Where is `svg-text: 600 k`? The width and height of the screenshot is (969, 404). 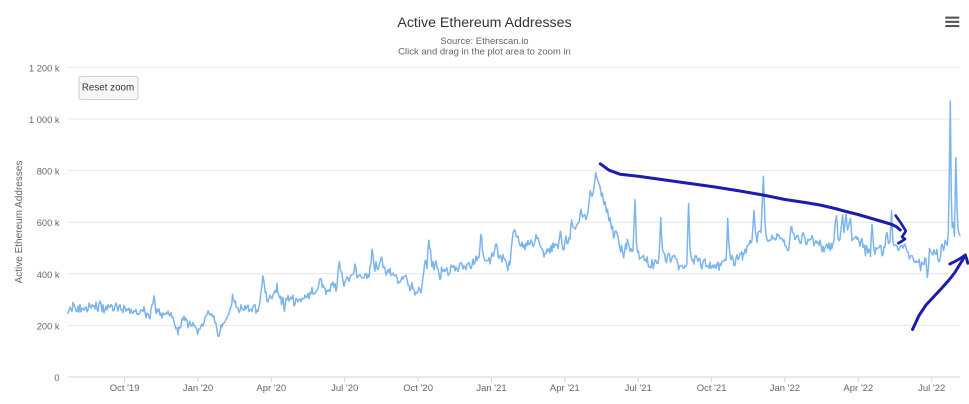
svg-text: 600 k is located at coordinates (48, 223).